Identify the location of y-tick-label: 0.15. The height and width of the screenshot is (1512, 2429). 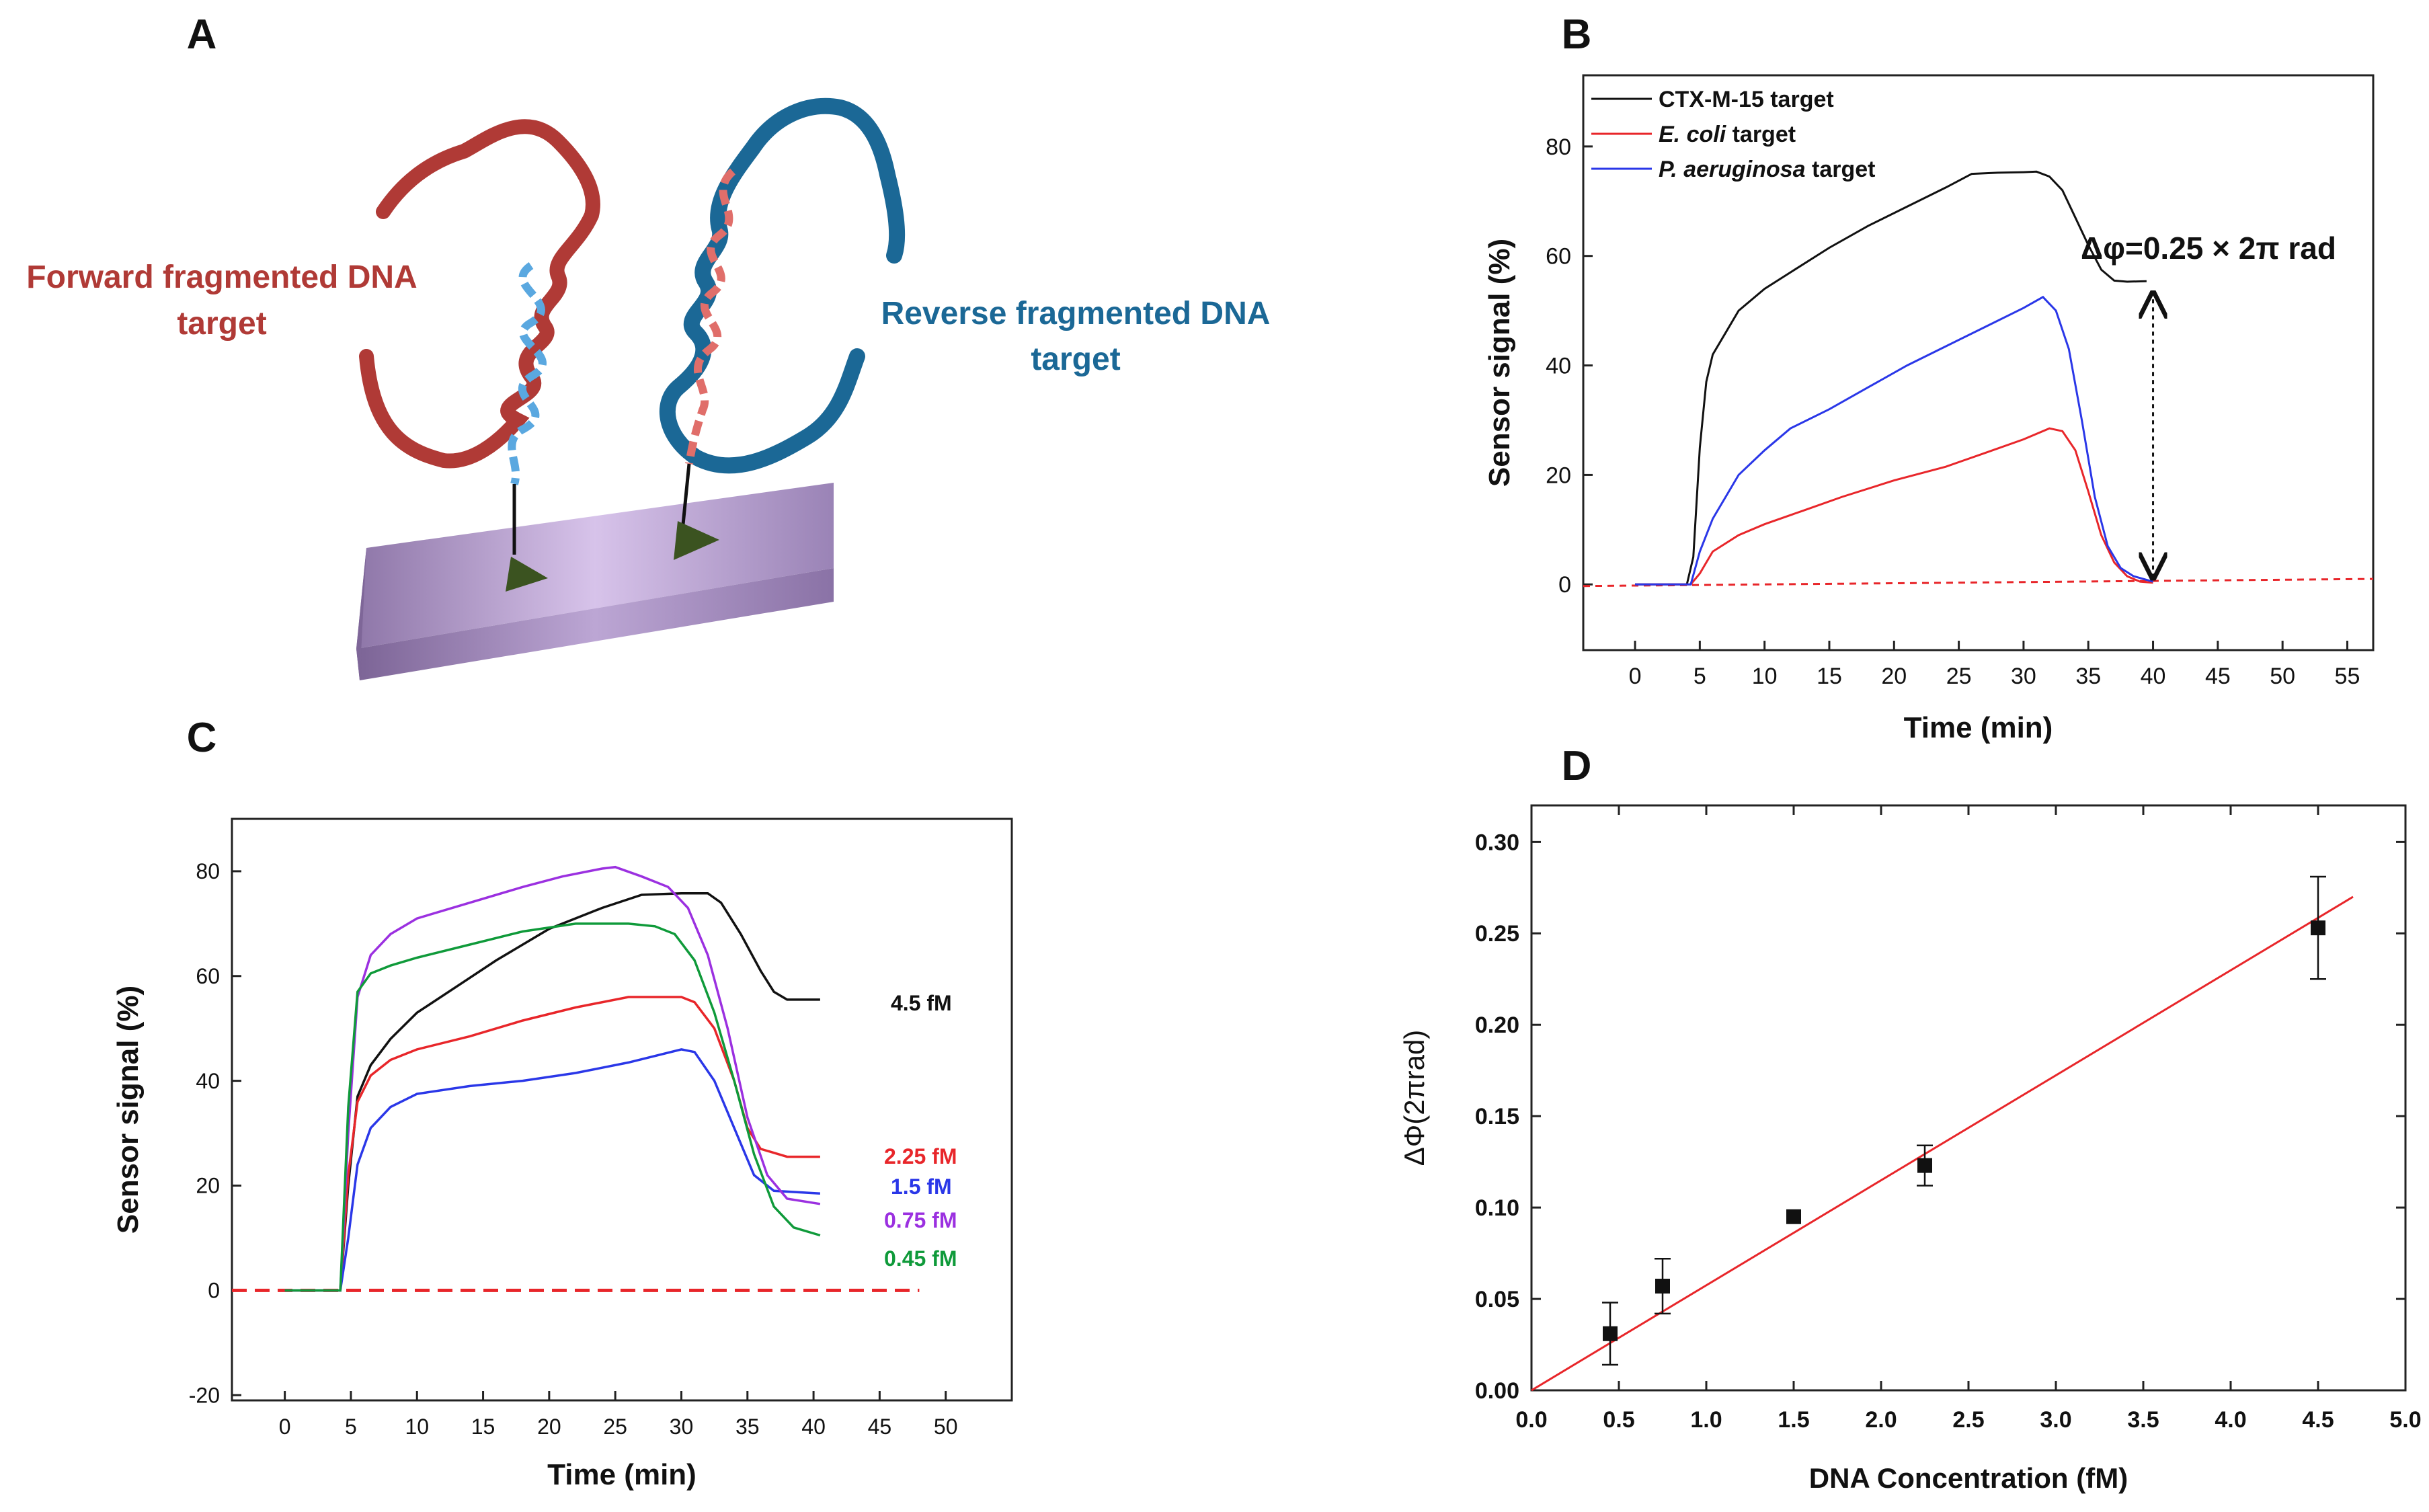
(1497, 1116).